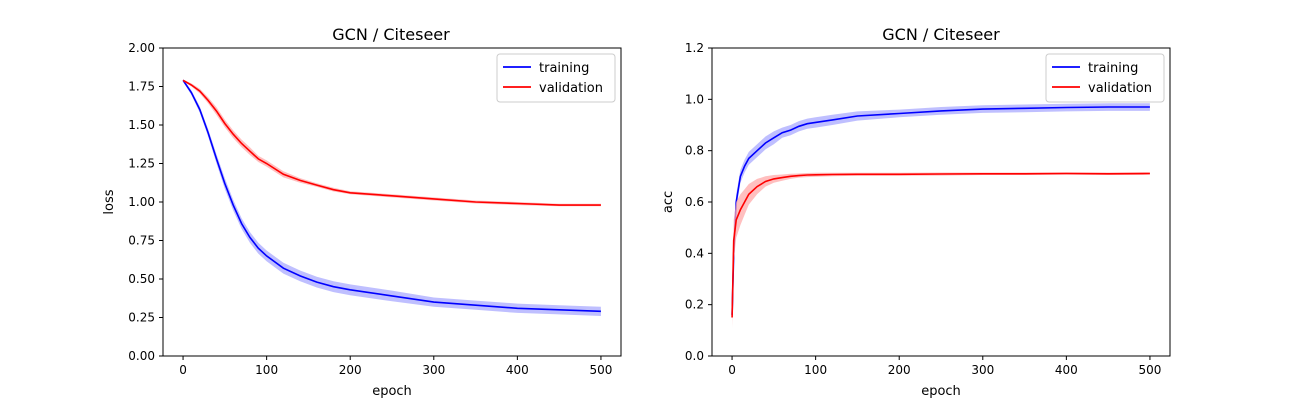 Image resolution: width=1300 pixels, height=400 pixels. Describe the element at coordinates (694, 202) in the screenshot. I see `y-tick-label: 0.6` at that location.